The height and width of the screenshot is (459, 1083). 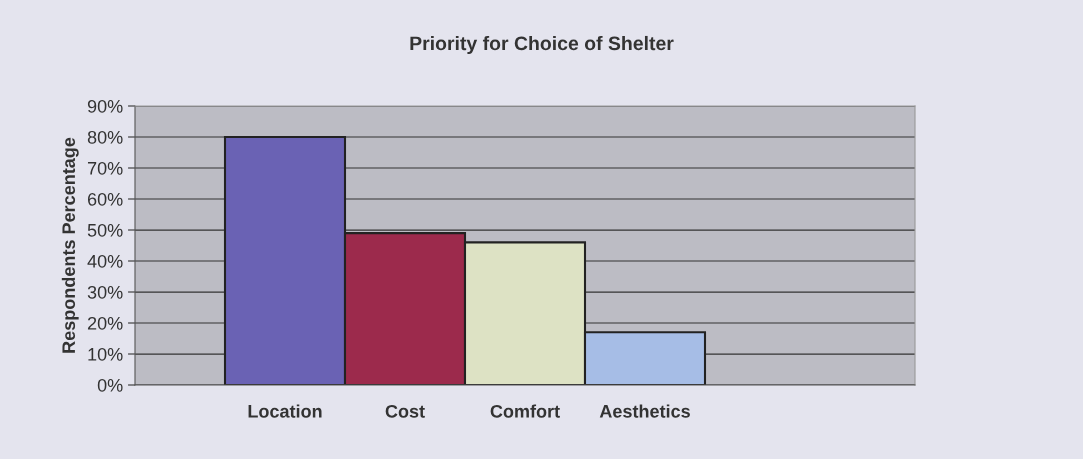 What do you see at coordinates (110, 385) in the screenshot?
I see `y-tick-label: 0%` at bounding box center [110, 385].